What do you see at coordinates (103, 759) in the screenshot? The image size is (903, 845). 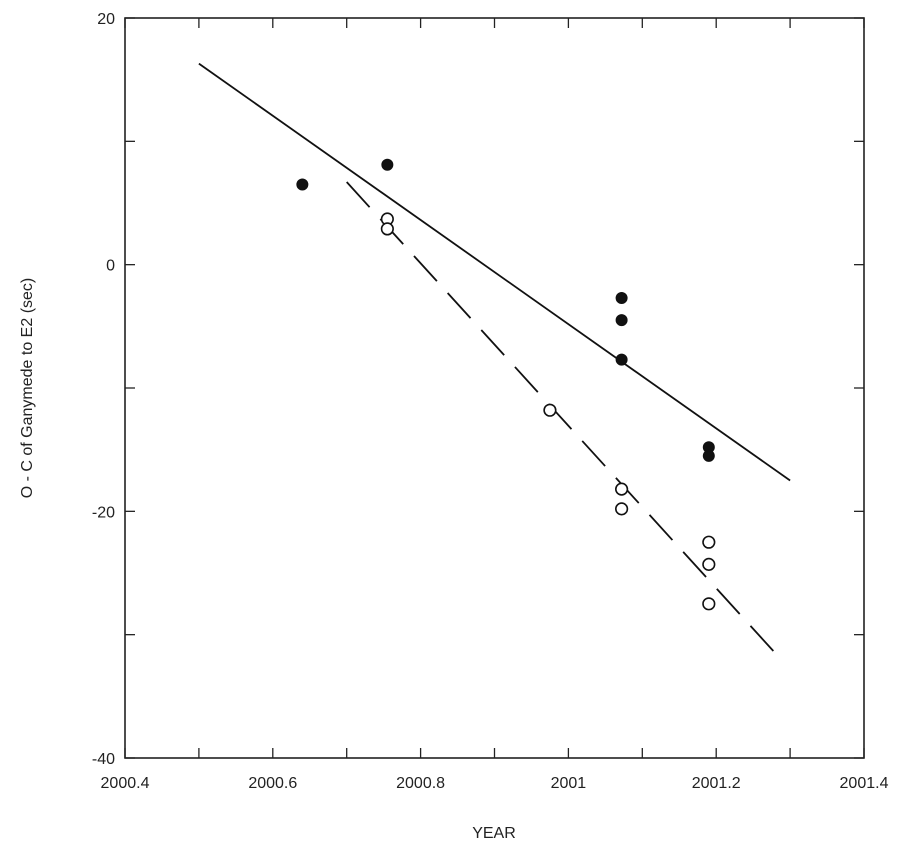 I see `y-tick-label: -40` at bounding box center [103, 759].